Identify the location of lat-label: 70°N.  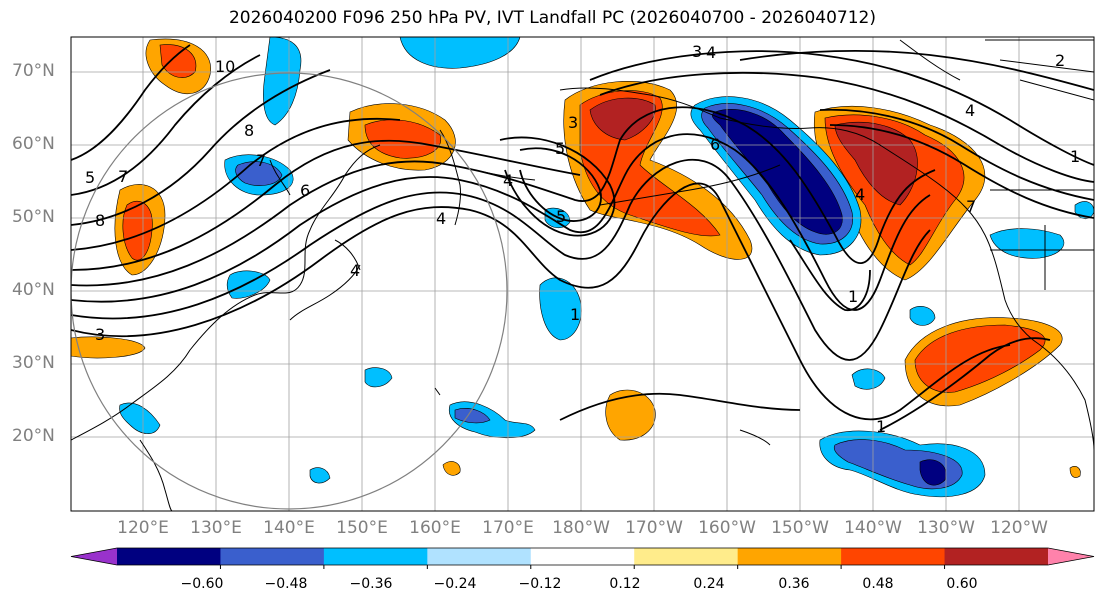
(33, 71).